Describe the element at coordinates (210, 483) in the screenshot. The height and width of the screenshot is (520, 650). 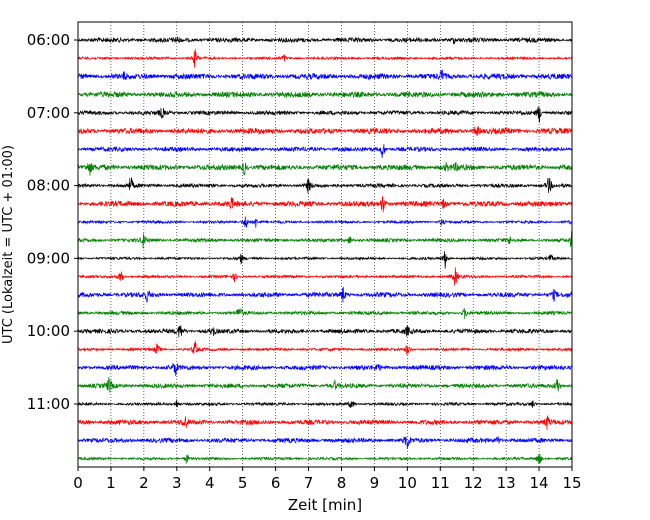
I see `x-tick-label: 4` at that location.